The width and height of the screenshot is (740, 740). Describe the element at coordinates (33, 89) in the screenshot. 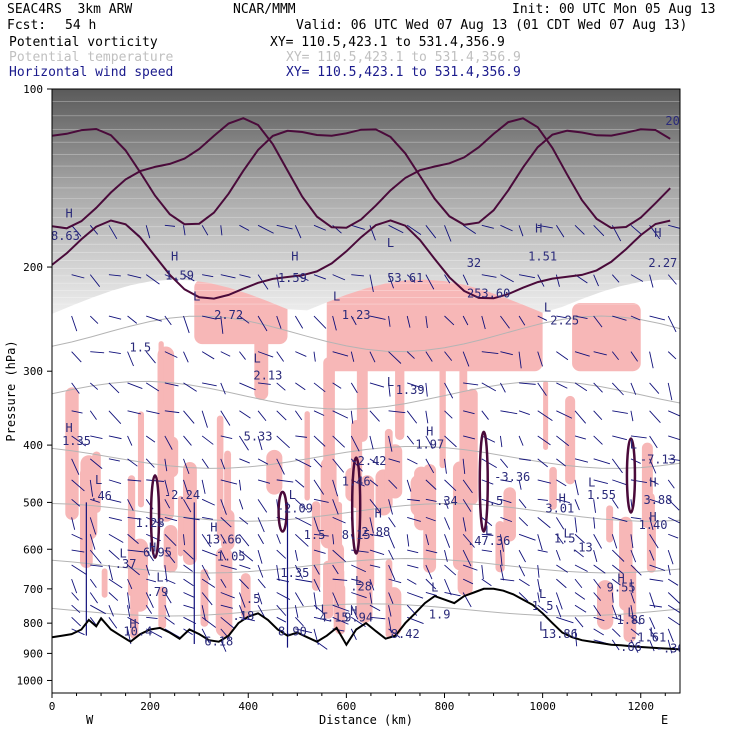

I see `y-tick-label: 100` at that location.